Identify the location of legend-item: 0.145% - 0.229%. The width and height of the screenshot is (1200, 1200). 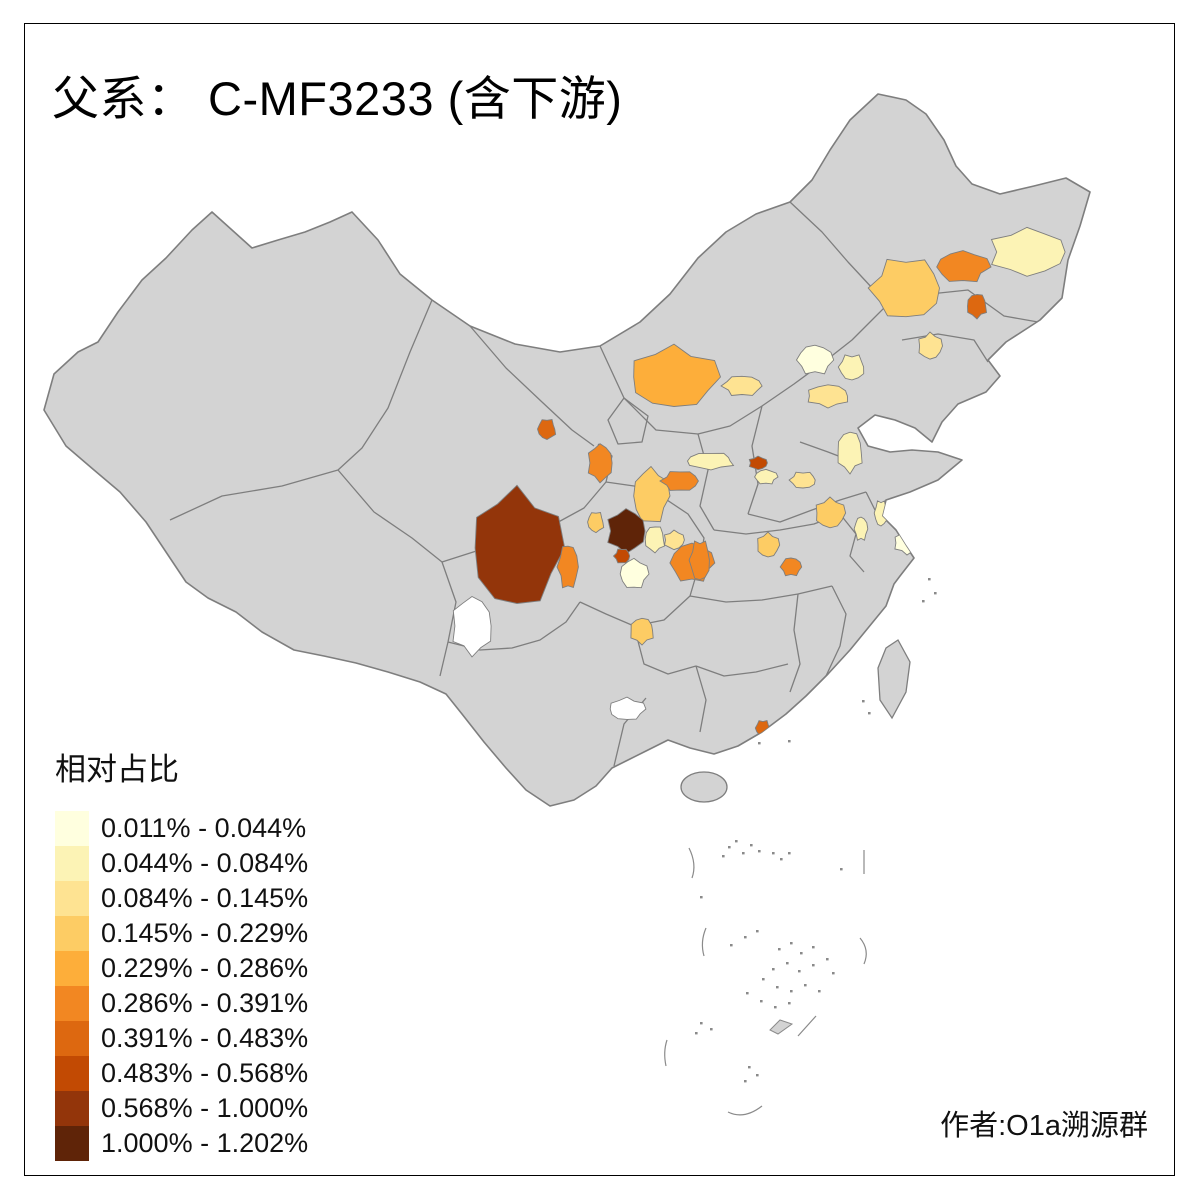
(181, 933).